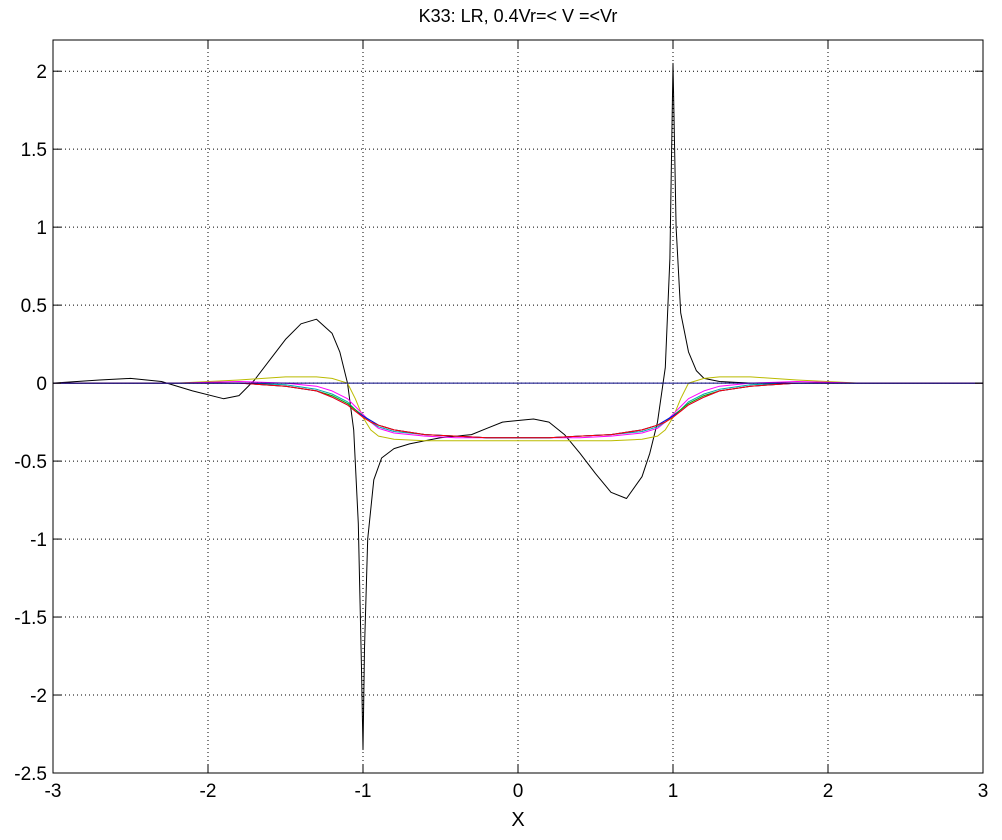 The width and height of the screenshot is (1002, 840). What do you see at coordinates (363, 791) in the screenshot?
I see `x-tick-label: -1` at bounding box center [363, 791].